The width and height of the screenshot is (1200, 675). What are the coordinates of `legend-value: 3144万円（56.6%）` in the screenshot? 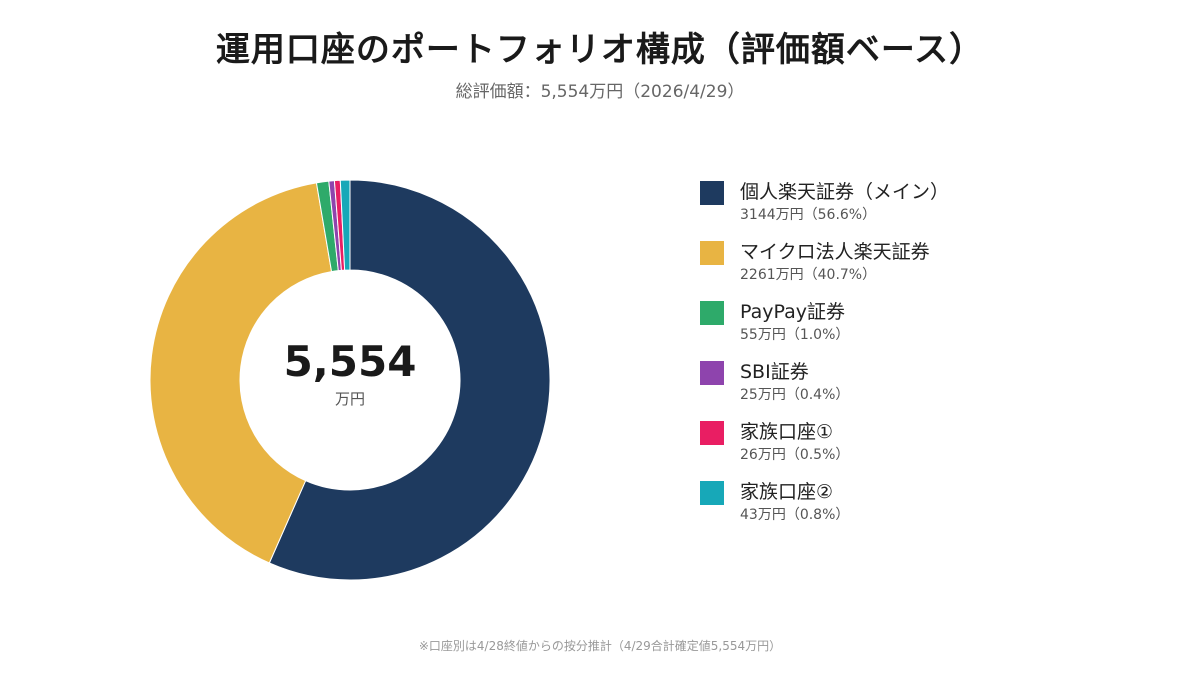 It's located at (808, 215).